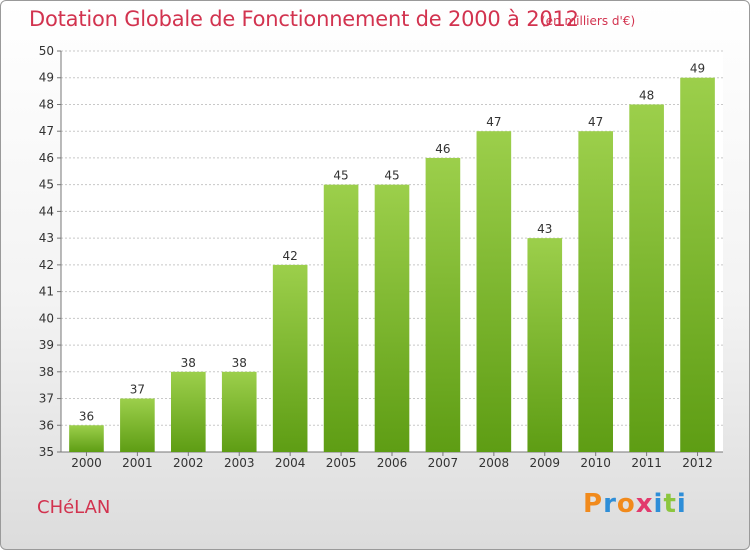 The height and width of the screenshot is (550, 750). I want to click on x-tick-label: 2001, so click(137, 463).